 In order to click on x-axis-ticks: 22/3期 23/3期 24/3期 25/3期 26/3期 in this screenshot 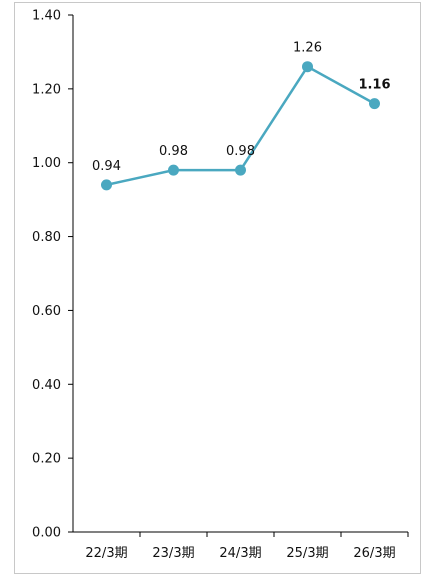, I will do `click(247, 546)`.